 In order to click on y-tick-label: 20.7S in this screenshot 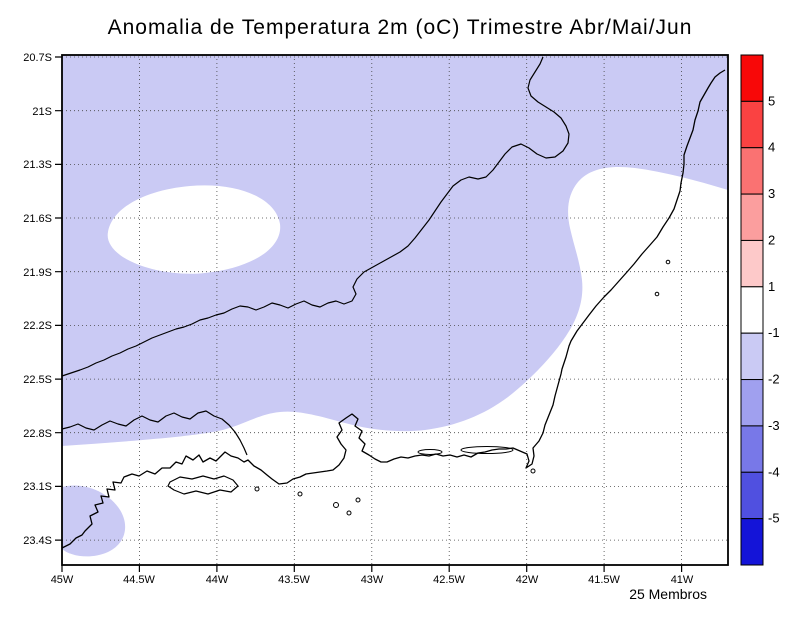, I will do `click(37, 58)`.